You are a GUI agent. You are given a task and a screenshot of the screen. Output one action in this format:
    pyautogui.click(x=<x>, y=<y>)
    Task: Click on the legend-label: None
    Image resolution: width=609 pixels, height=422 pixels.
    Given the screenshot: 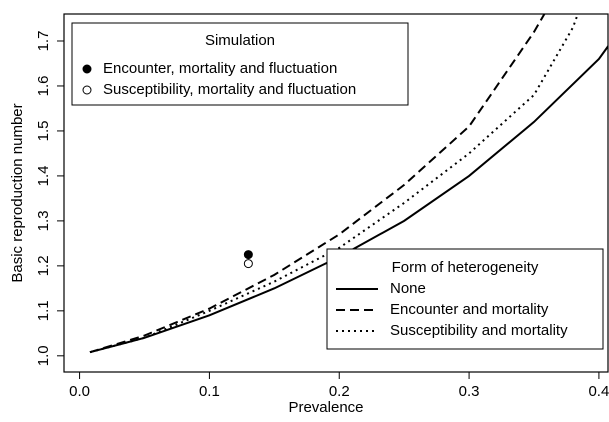 What is the action you would take?
    pyautogui.click(x=408, y=288)
    